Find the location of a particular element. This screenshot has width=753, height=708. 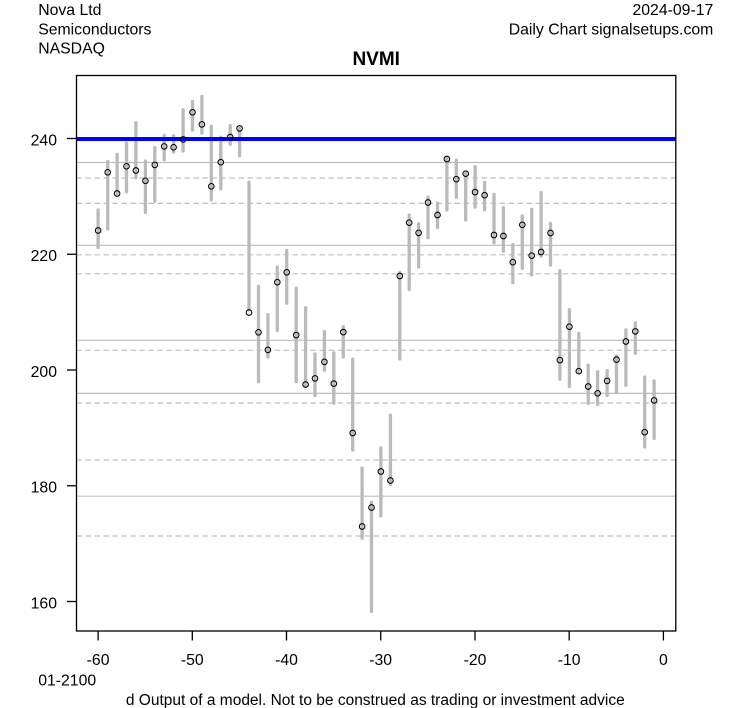

svg-text: NVMI is located at coordinates (376, 59).